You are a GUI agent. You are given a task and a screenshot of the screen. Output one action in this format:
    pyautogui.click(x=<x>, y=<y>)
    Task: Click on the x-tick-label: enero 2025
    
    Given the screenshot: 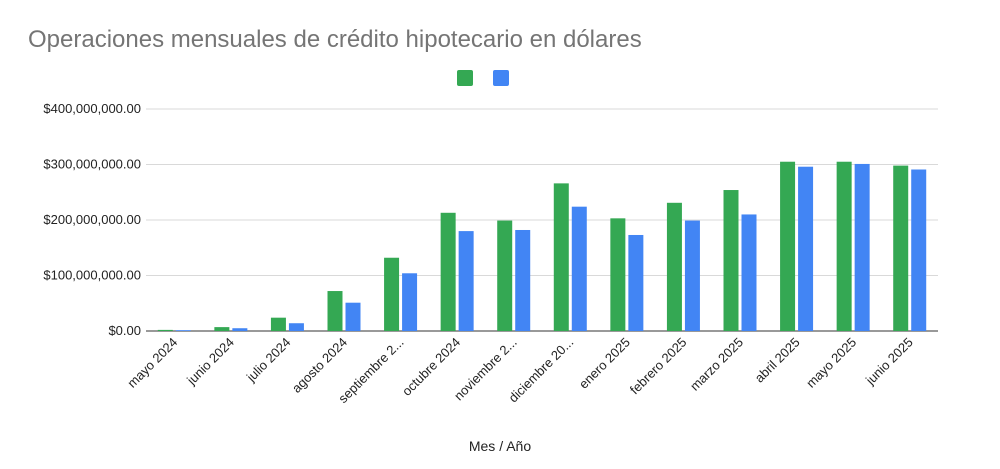 What is the action you would take?
    pyautogui.click(x=604, y=363)
    